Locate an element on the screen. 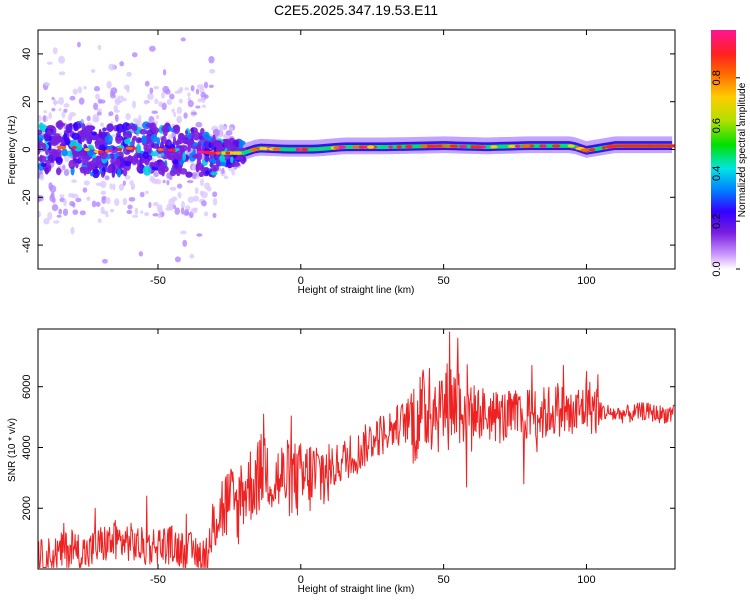  y-tick-label: 6000 is located at coordinates (27, 386).